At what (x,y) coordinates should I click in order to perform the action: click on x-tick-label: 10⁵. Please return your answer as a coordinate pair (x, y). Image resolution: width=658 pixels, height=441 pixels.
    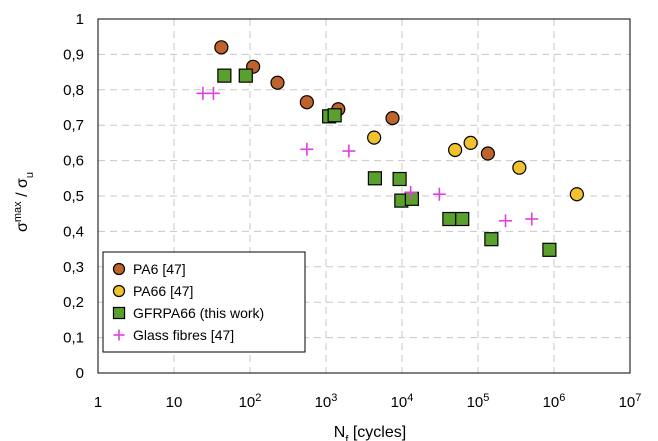
    Looking at the image, I should click on (478, 401).